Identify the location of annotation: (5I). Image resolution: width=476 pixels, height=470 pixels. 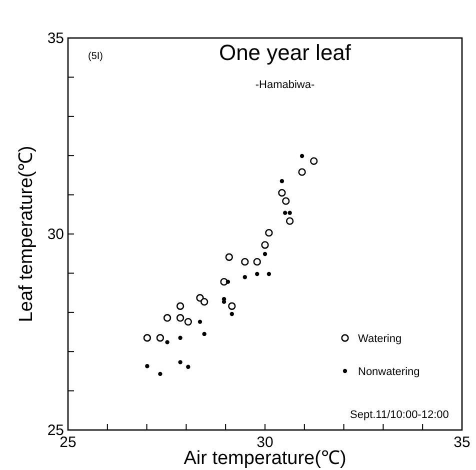
(95, 56).